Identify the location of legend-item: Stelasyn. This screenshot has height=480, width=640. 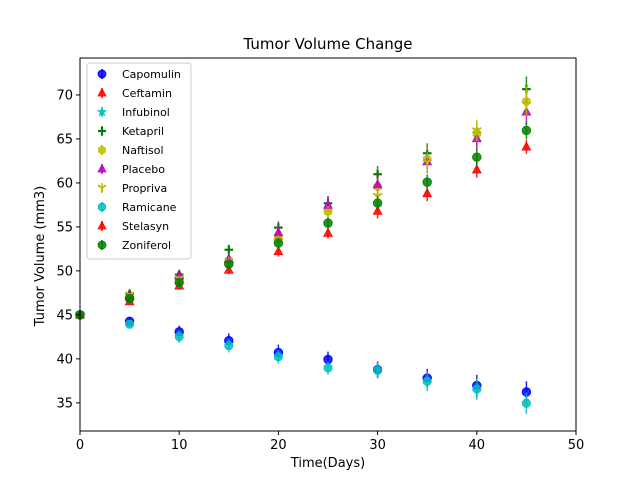
(133, 226).